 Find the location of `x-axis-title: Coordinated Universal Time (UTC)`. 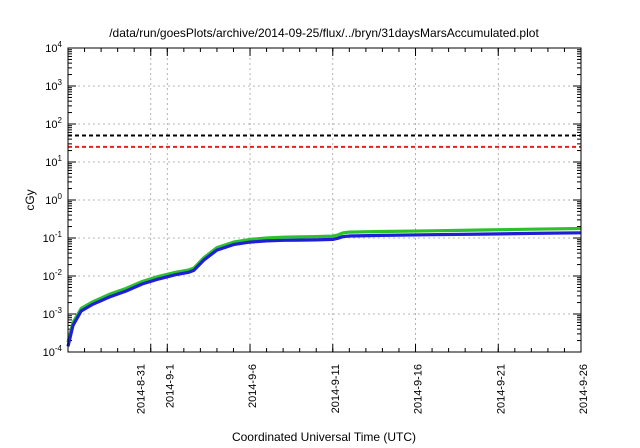

x-axis-title: Coordinated Universal Time (UTC) is located at coordinates (324, 437).